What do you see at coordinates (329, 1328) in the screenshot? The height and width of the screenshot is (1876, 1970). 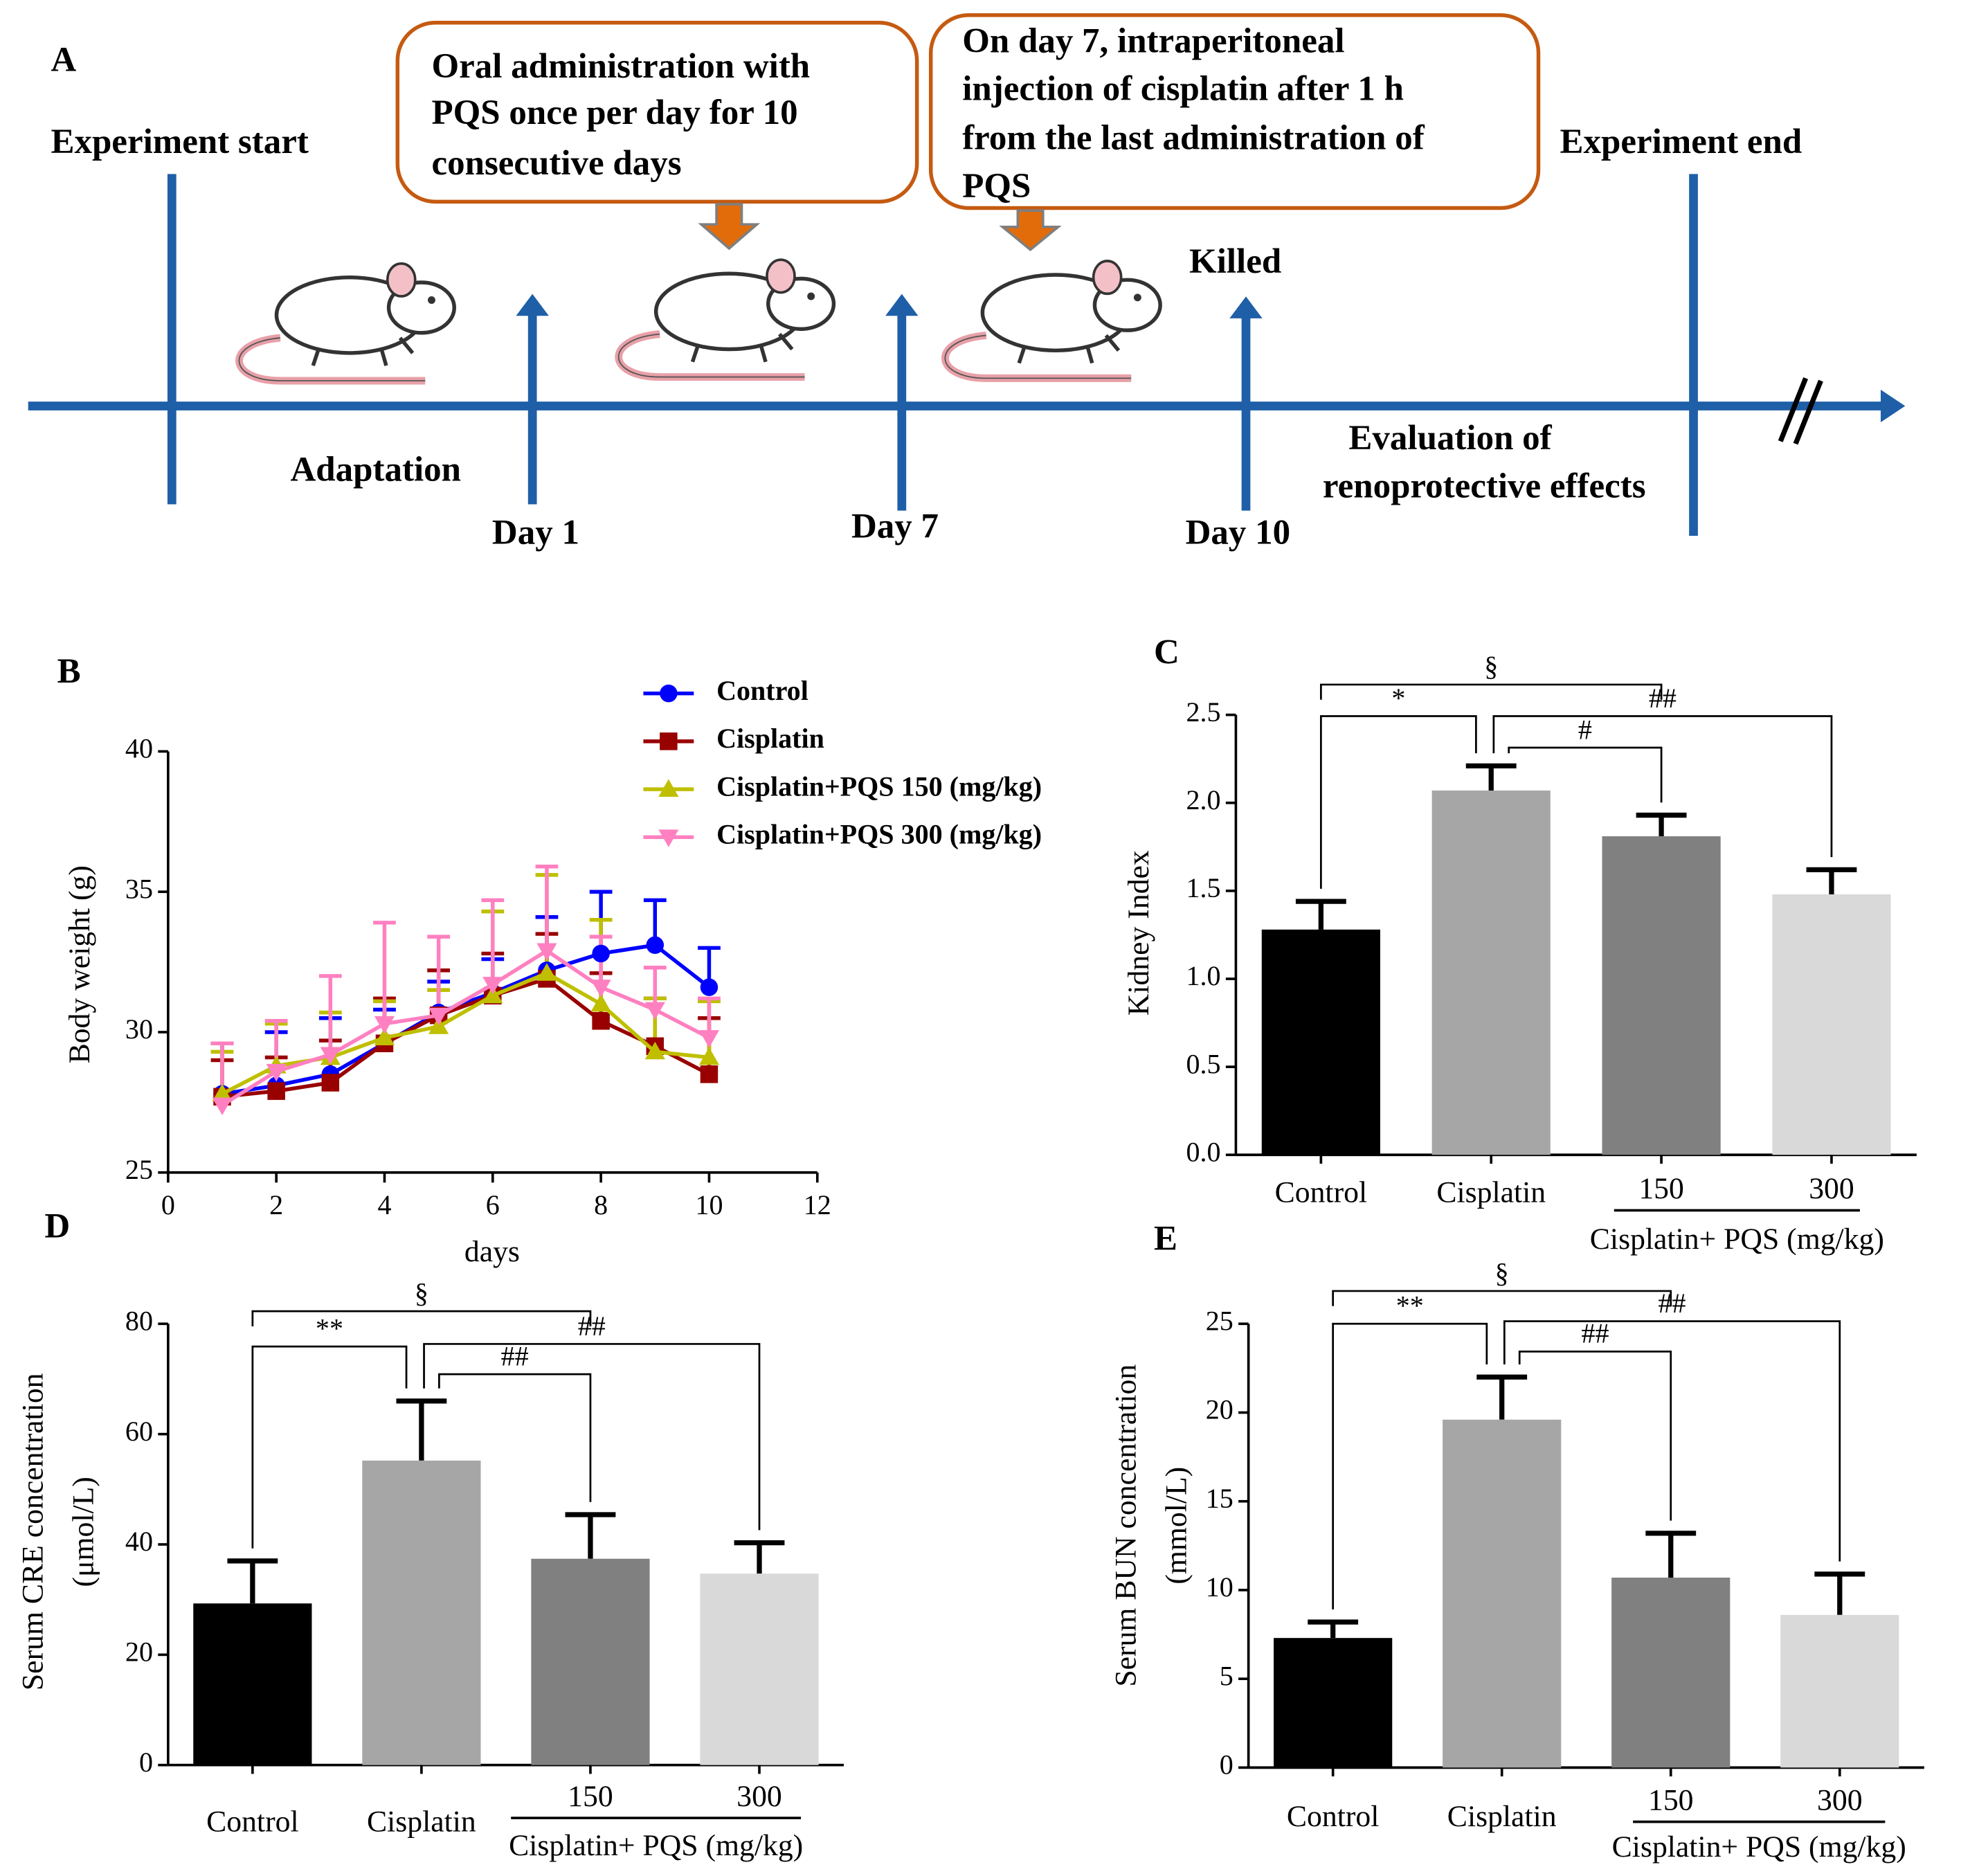 I see `significance-label: **` at bounding box center [329, 1328].